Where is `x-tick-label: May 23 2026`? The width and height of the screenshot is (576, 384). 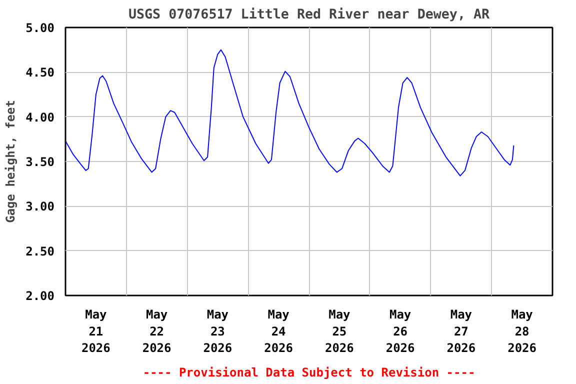 x-tick-label: May 23 2026 is located at coordinates (217, 332).